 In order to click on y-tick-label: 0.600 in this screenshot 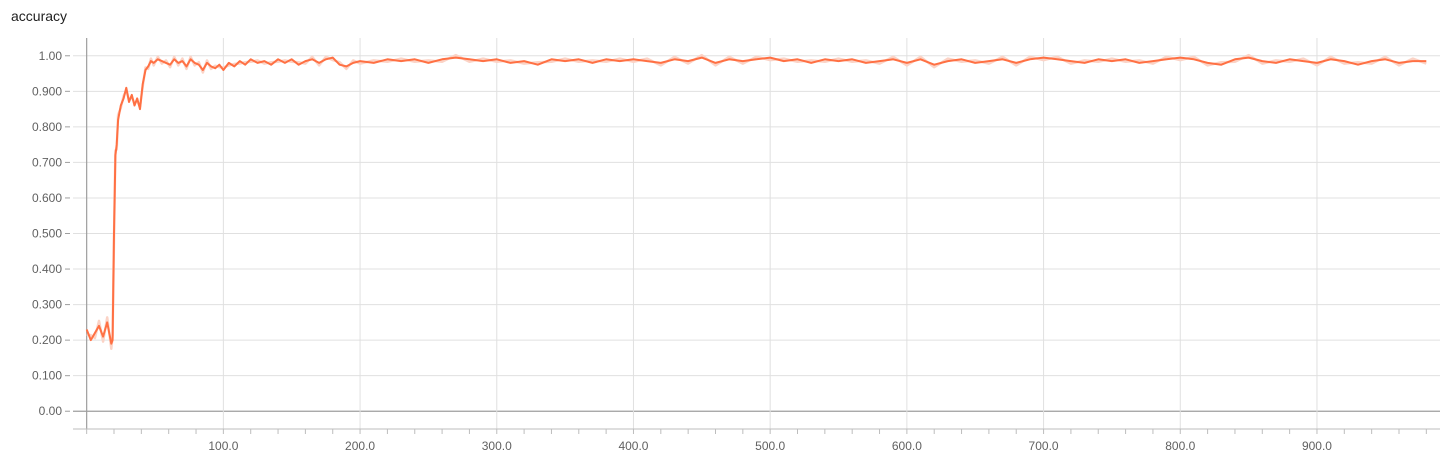, I will do `click(47, 198)`.